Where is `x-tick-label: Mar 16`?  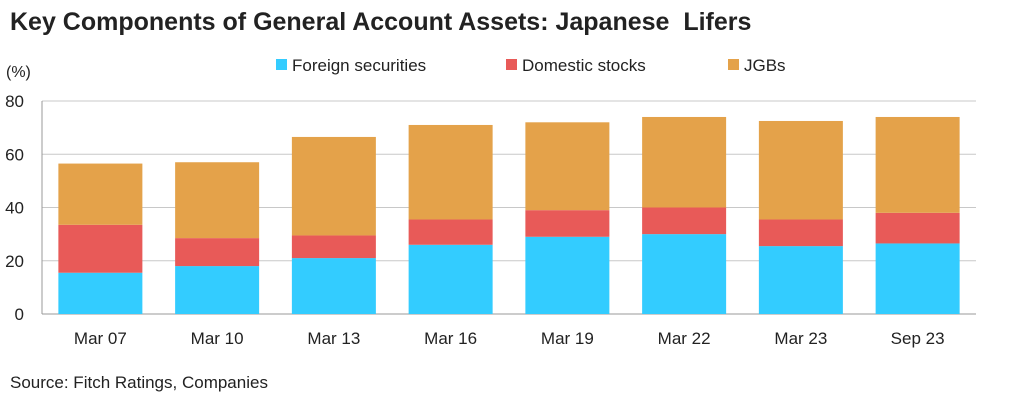
x-tick-label: Mar 16 is located at coordinates (450, 338).